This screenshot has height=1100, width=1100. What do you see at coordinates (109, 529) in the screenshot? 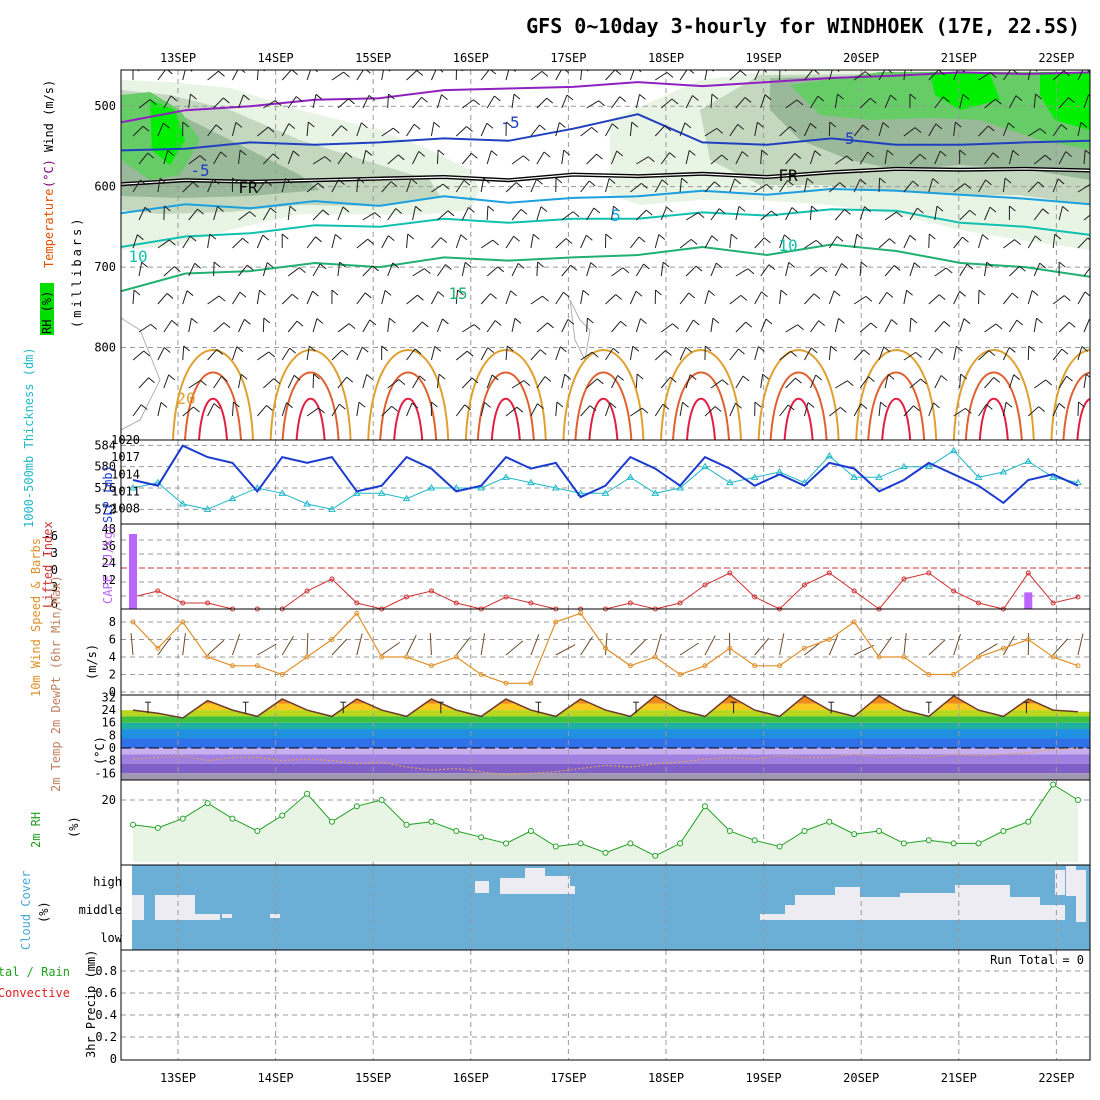
I see `cape-tick: 48` at bounding box center [109, 529].